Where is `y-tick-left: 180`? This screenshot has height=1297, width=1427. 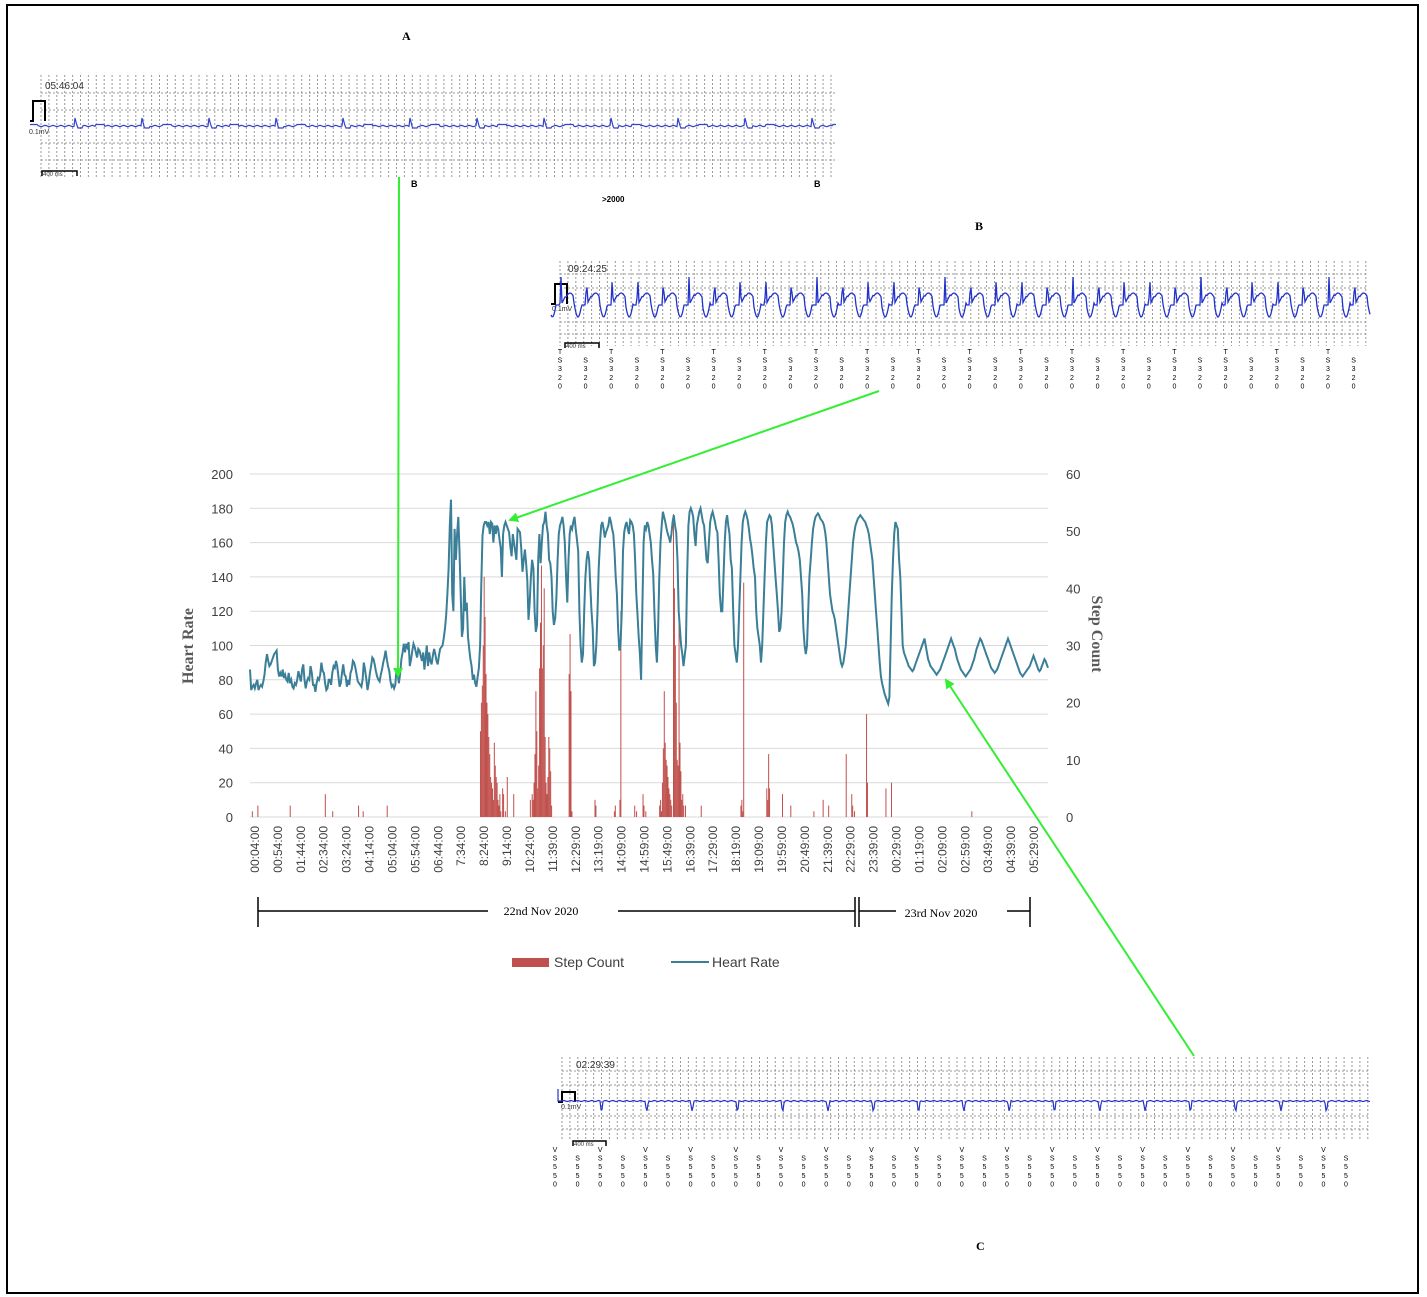
y-tick-left: 180 is located at coordinates (222, 508).